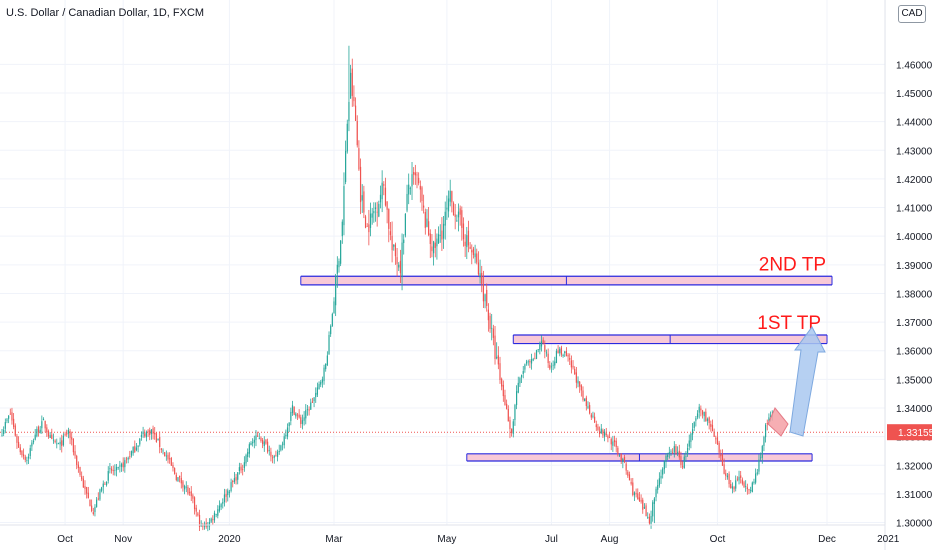  What do you see at coordinates (334, 539) in the screenshot?
I see `x-tick-label: Mar` at bounding box center [334, 539].